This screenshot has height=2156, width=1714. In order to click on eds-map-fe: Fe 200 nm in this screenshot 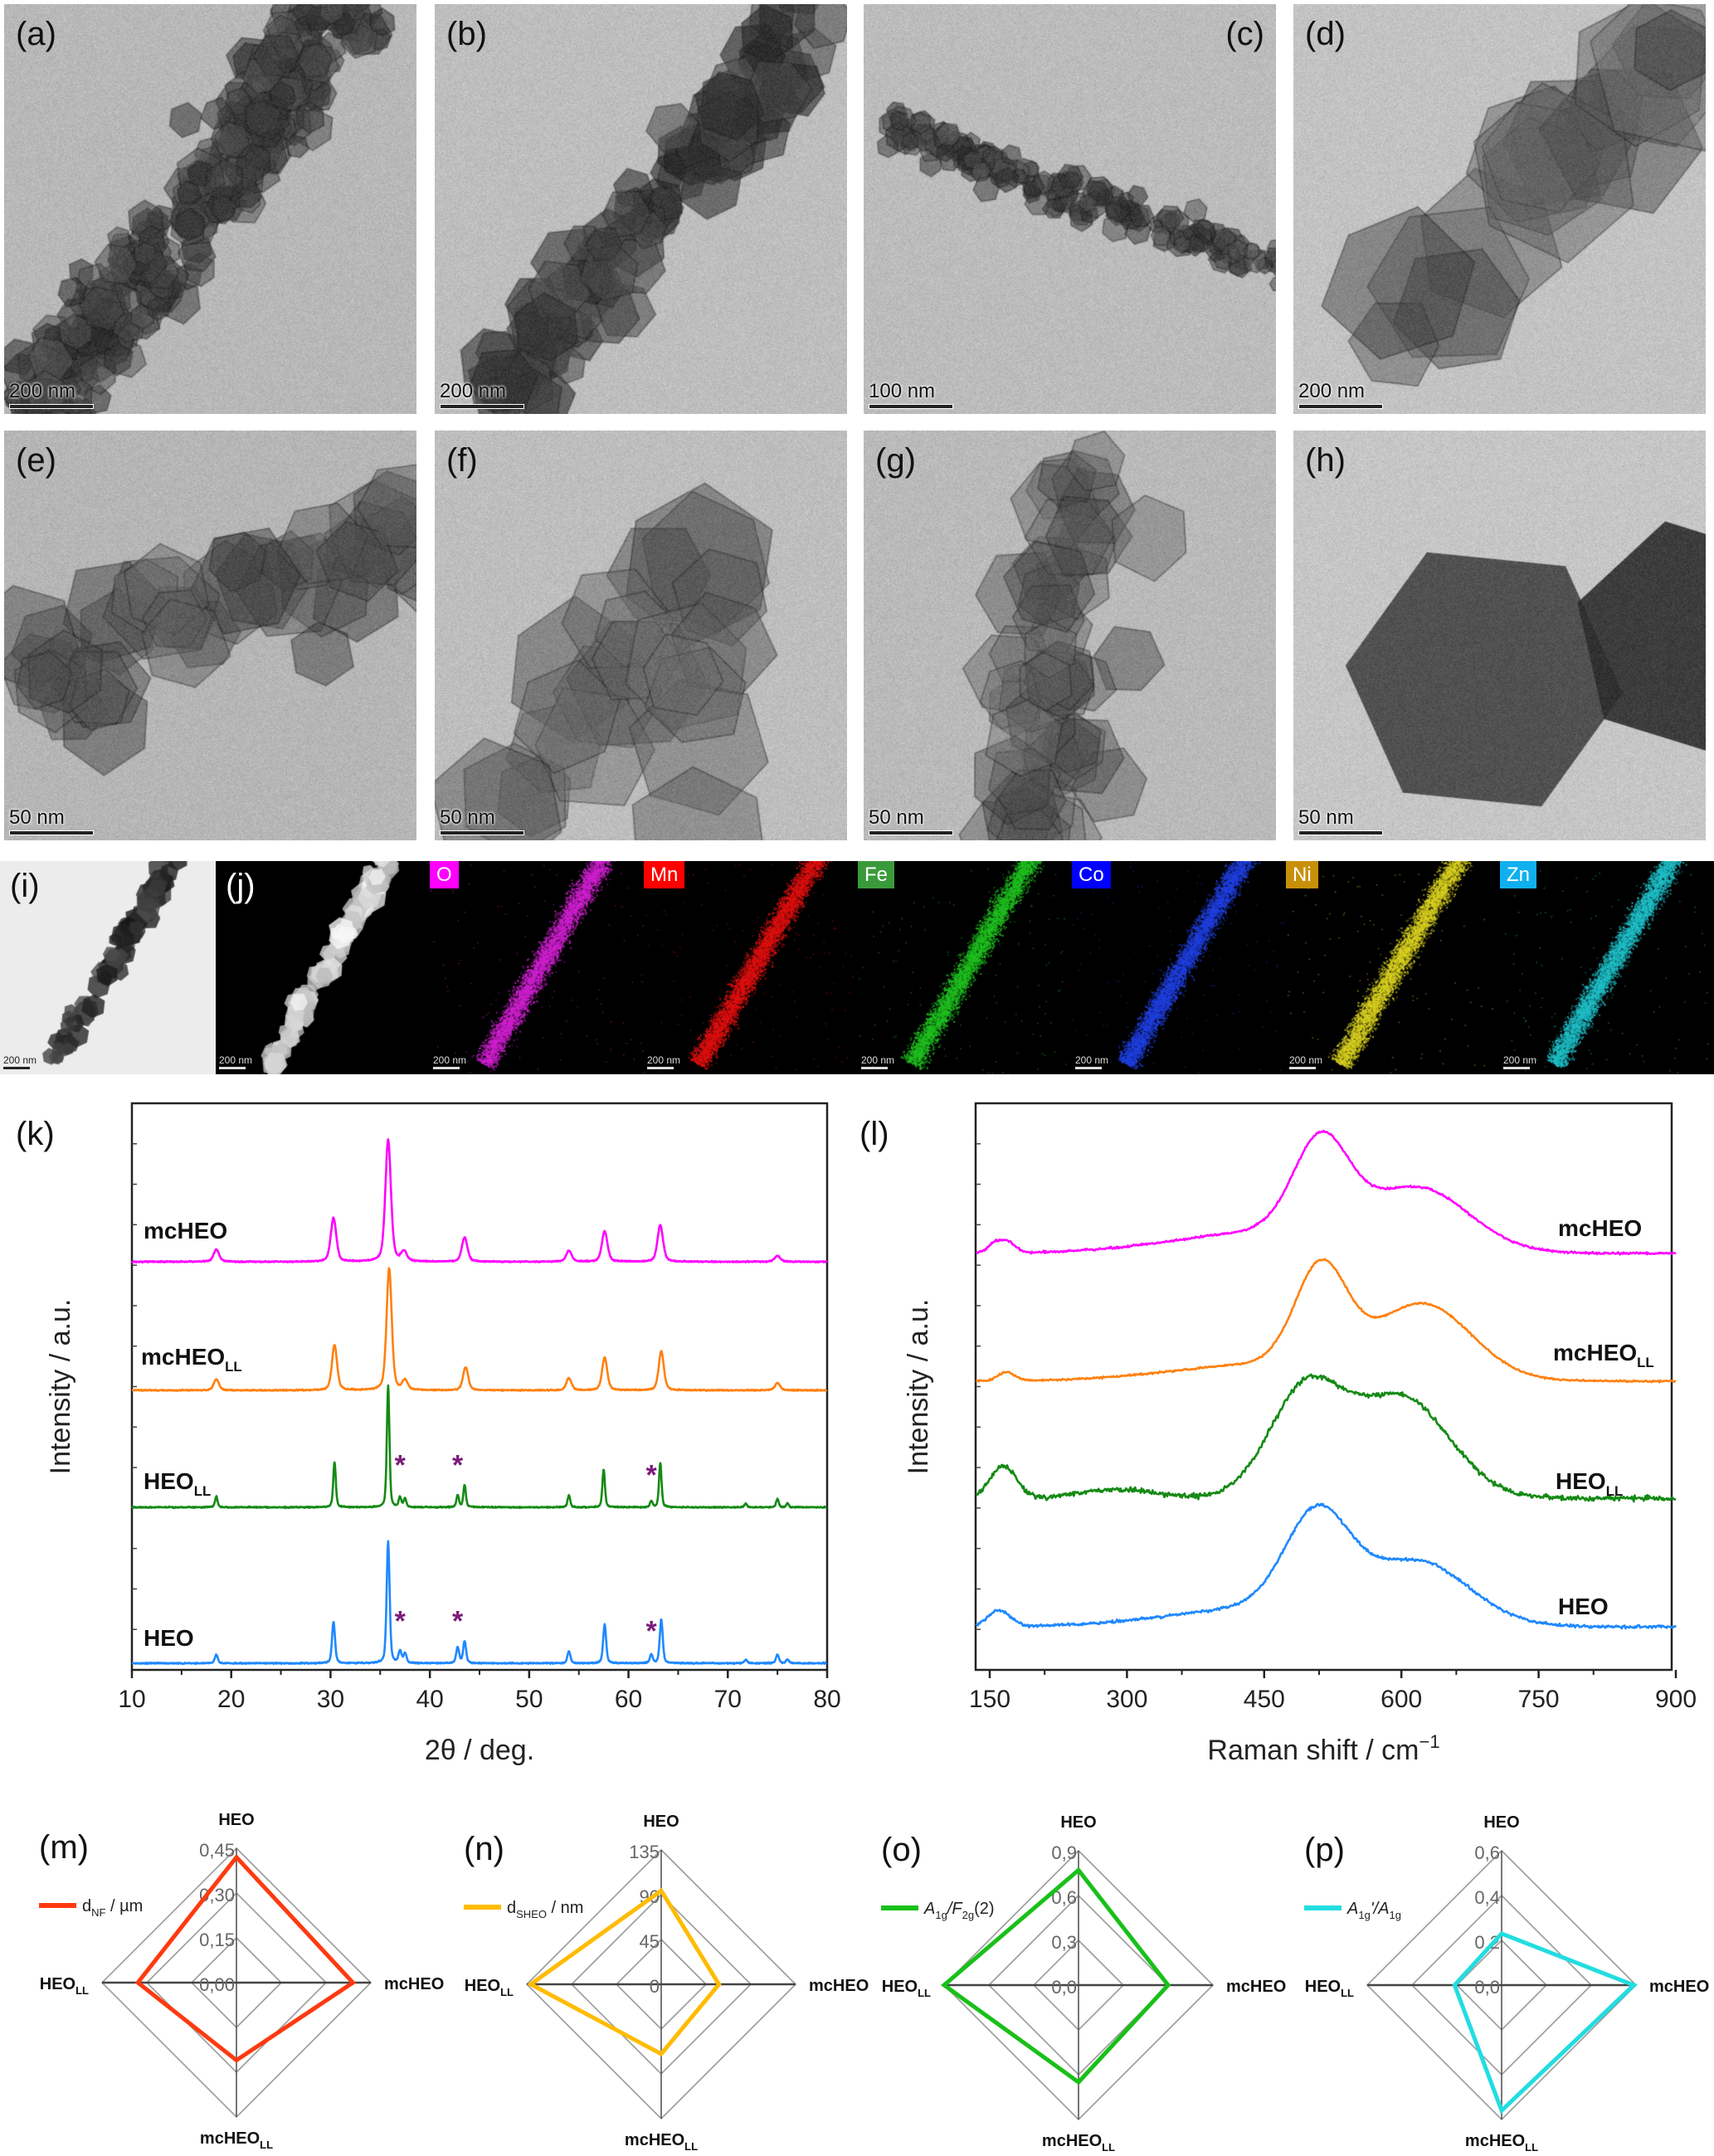, I will do `click(965, 967)`.